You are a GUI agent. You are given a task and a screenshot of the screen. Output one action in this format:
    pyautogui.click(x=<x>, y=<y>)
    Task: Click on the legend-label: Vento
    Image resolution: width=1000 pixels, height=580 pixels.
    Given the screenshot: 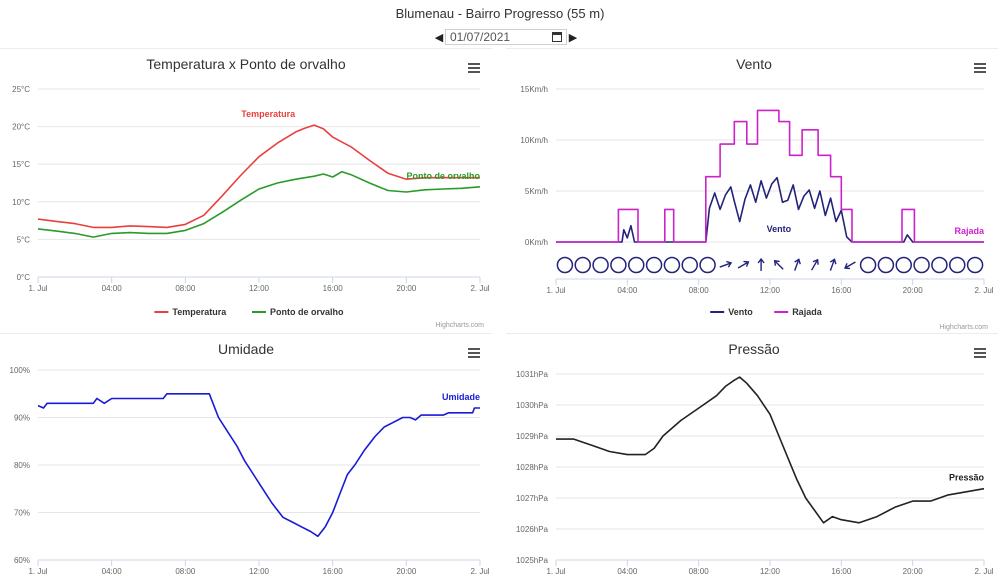 What is the action you would take?
    pyautogui.click(x=740, y=312)
    